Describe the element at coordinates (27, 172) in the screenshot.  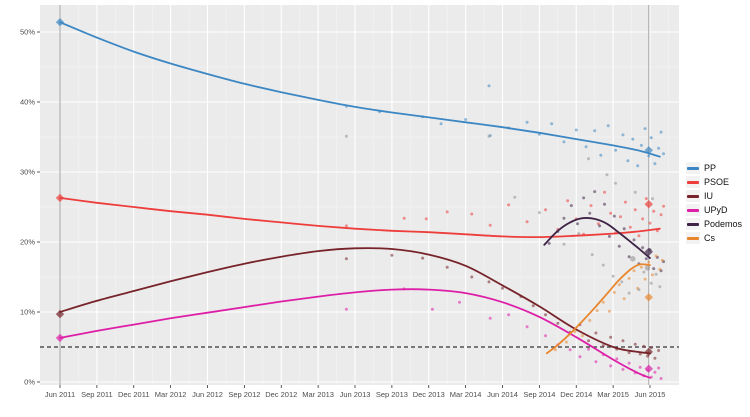
I see `y-tick-label: 30%` at that location.